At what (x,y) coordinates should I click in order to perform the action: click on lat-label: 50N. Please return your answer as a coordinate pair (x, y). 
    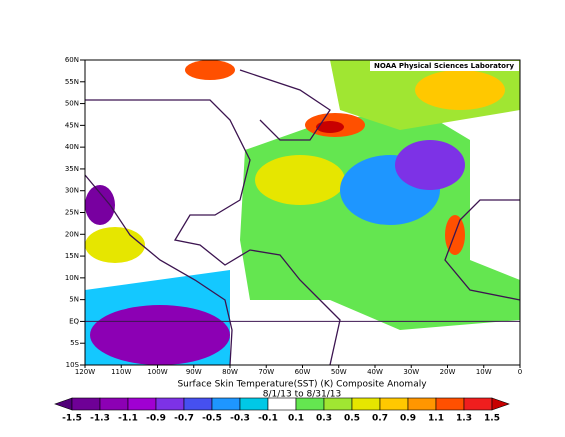
    Looking at the image, I should click on (72, 104).